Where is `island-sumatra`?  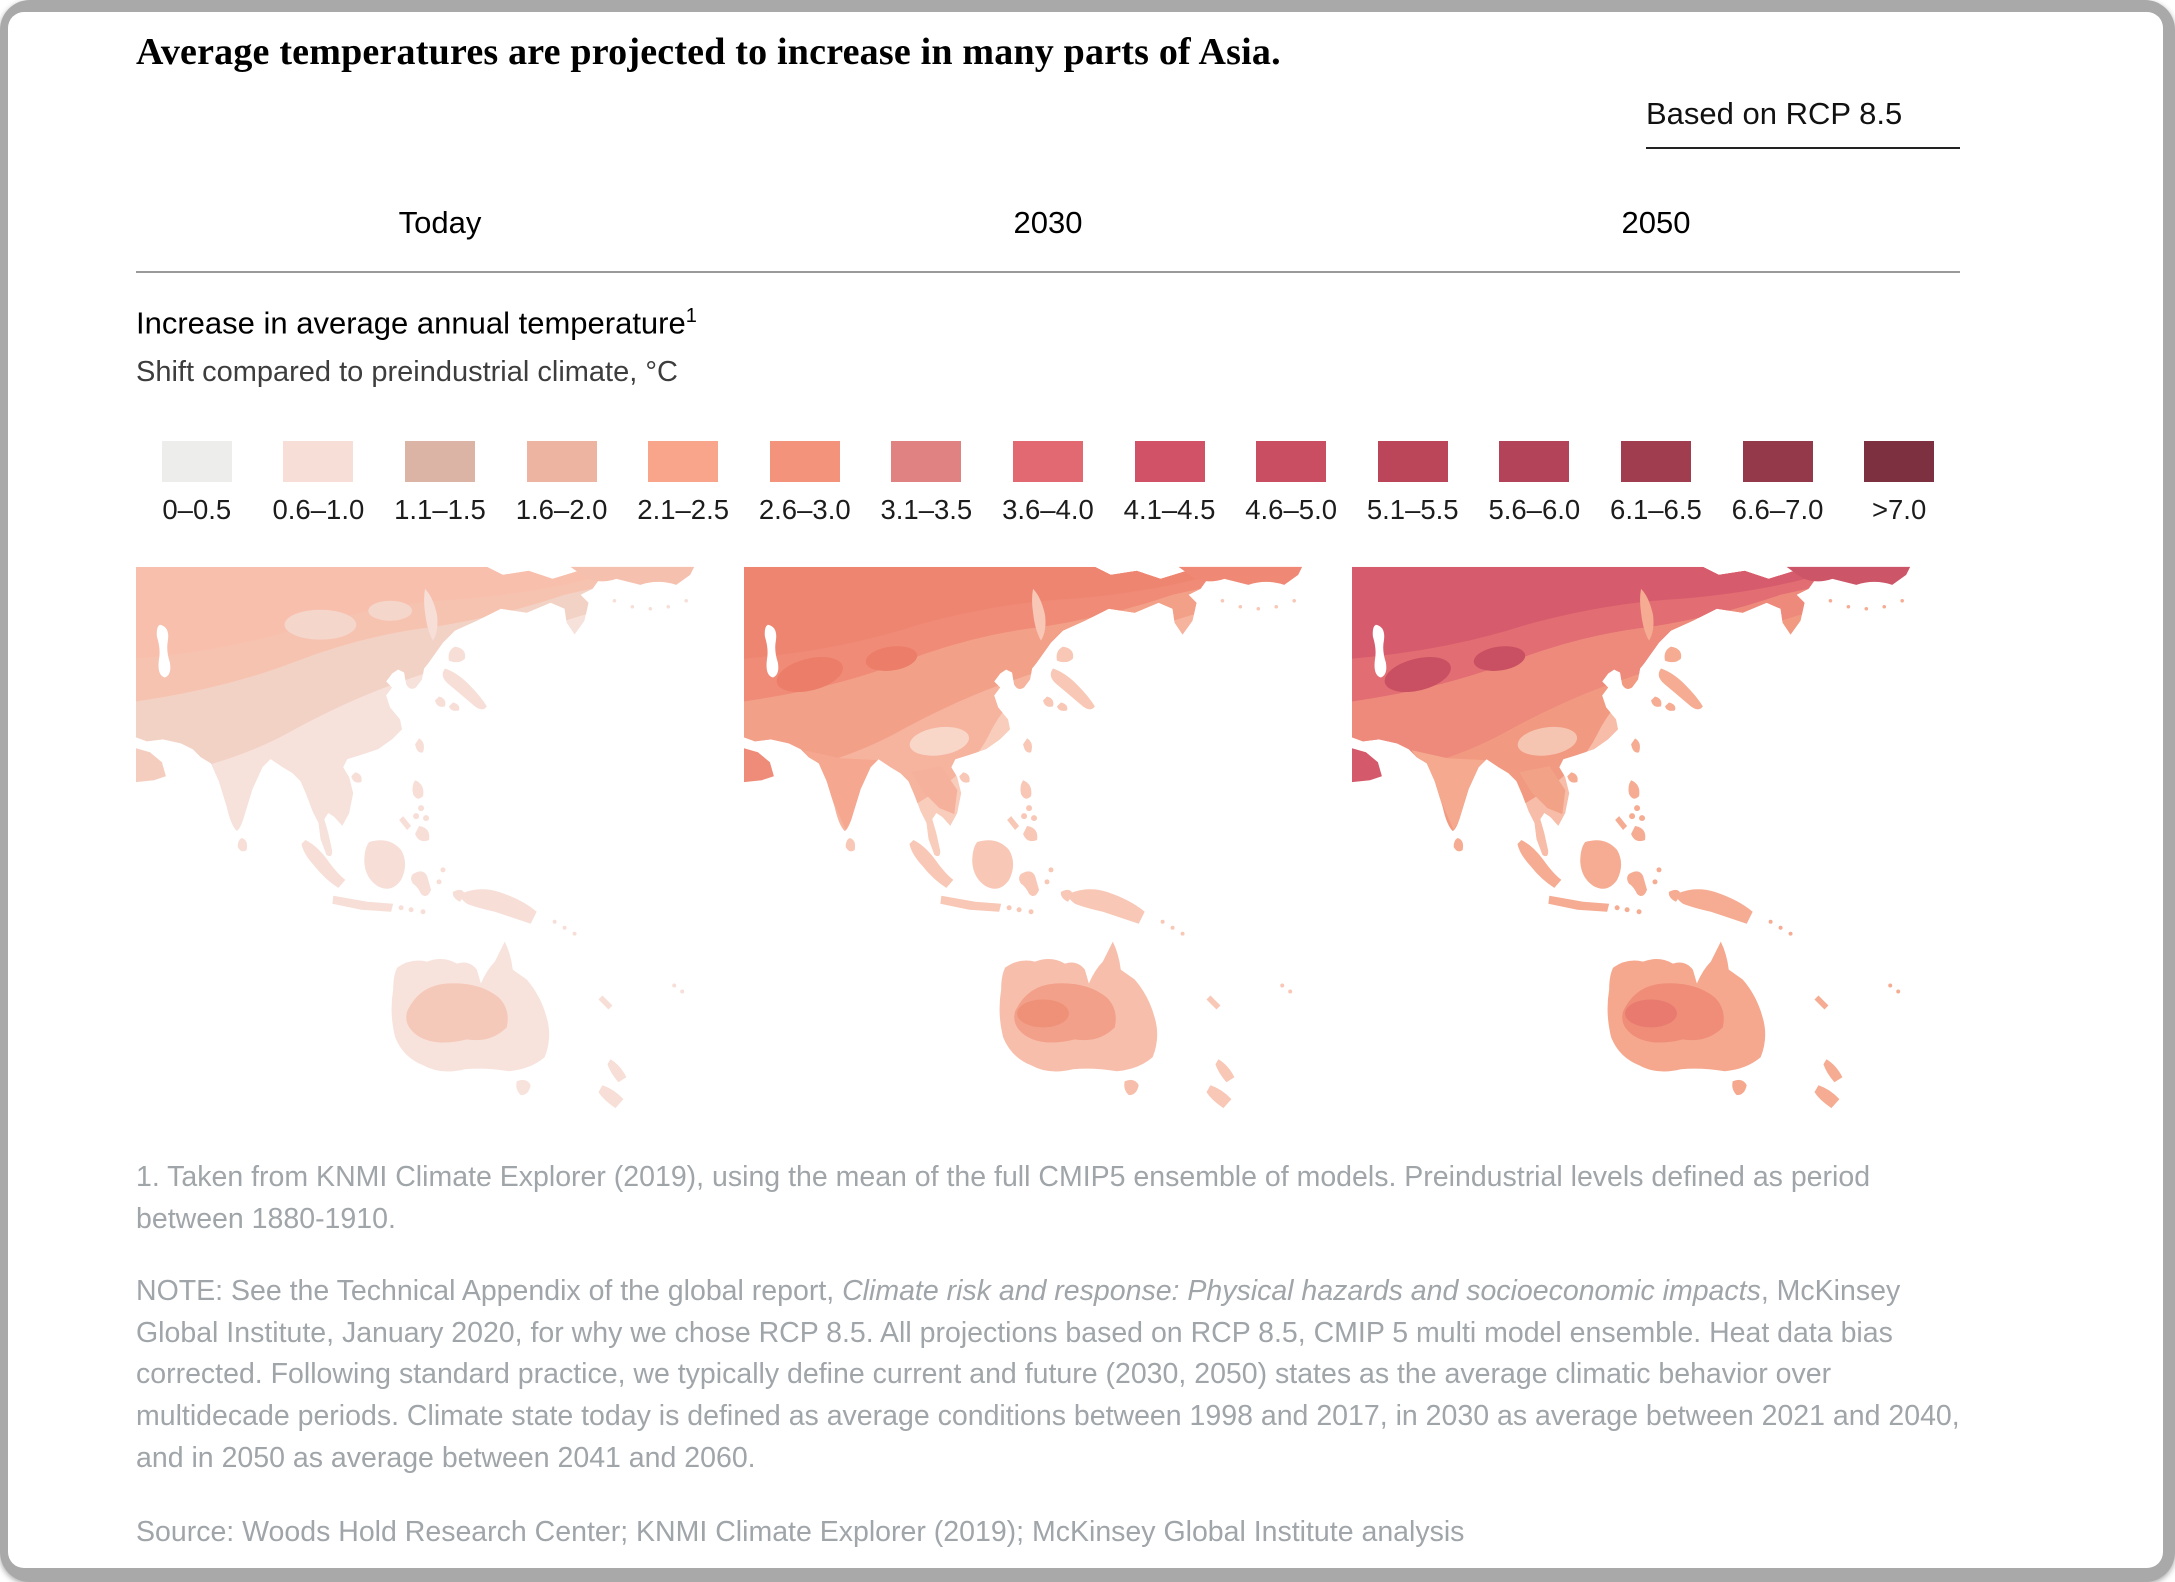 island-sumatra is located at coordinates (323, 863).